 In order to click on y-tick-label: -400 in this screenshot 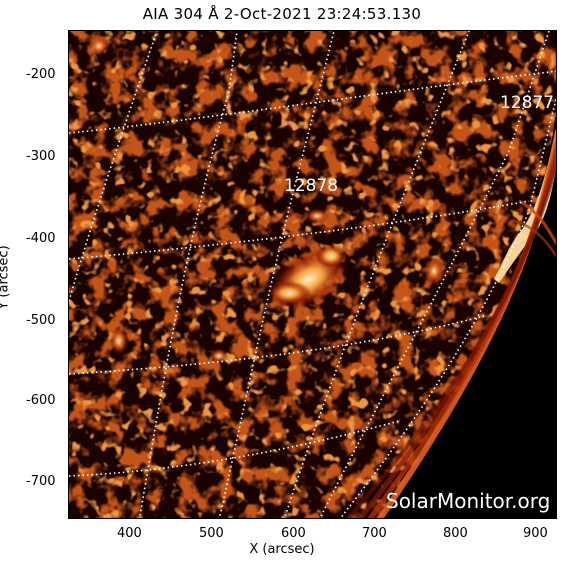, I will do `click(41, 238)`.